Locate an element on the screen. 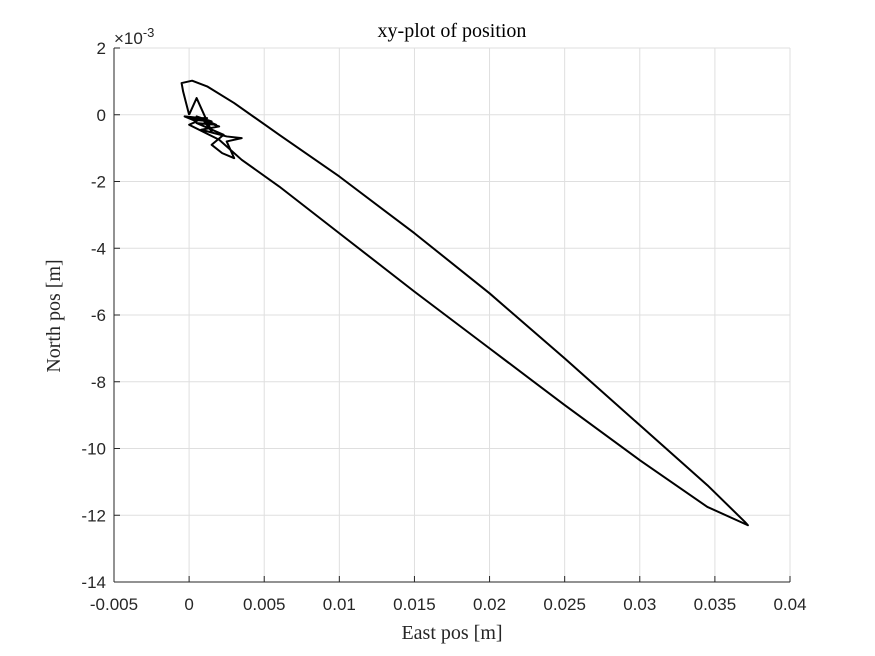 Image resolution: width=875 pixels, height=656 pixels. y-tick-label: -14 is located at coordinates (93, 582).